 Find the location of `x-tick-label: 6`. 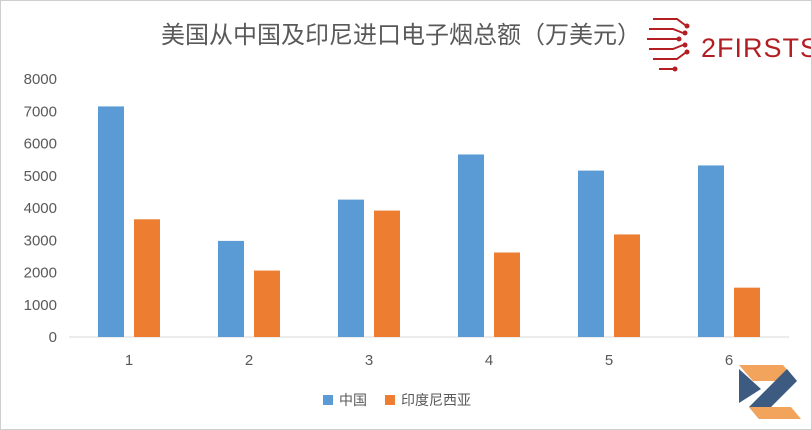

x-tick-label: 6 is located at coordinates (729, 360).